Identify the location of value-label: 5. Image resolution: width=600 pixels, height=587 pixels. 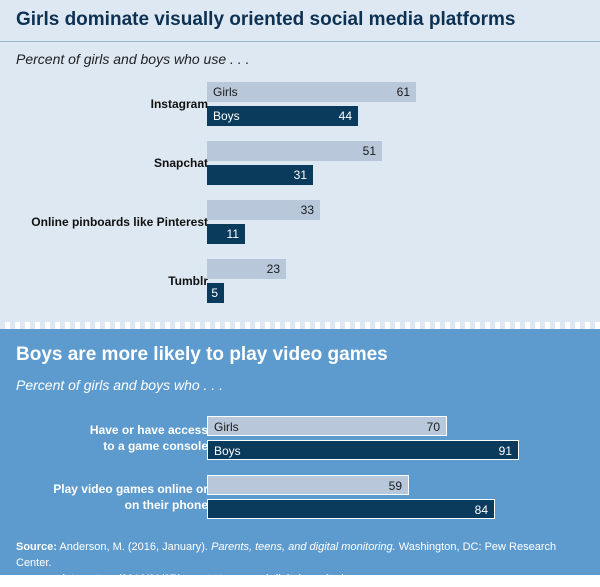
(214, 293).